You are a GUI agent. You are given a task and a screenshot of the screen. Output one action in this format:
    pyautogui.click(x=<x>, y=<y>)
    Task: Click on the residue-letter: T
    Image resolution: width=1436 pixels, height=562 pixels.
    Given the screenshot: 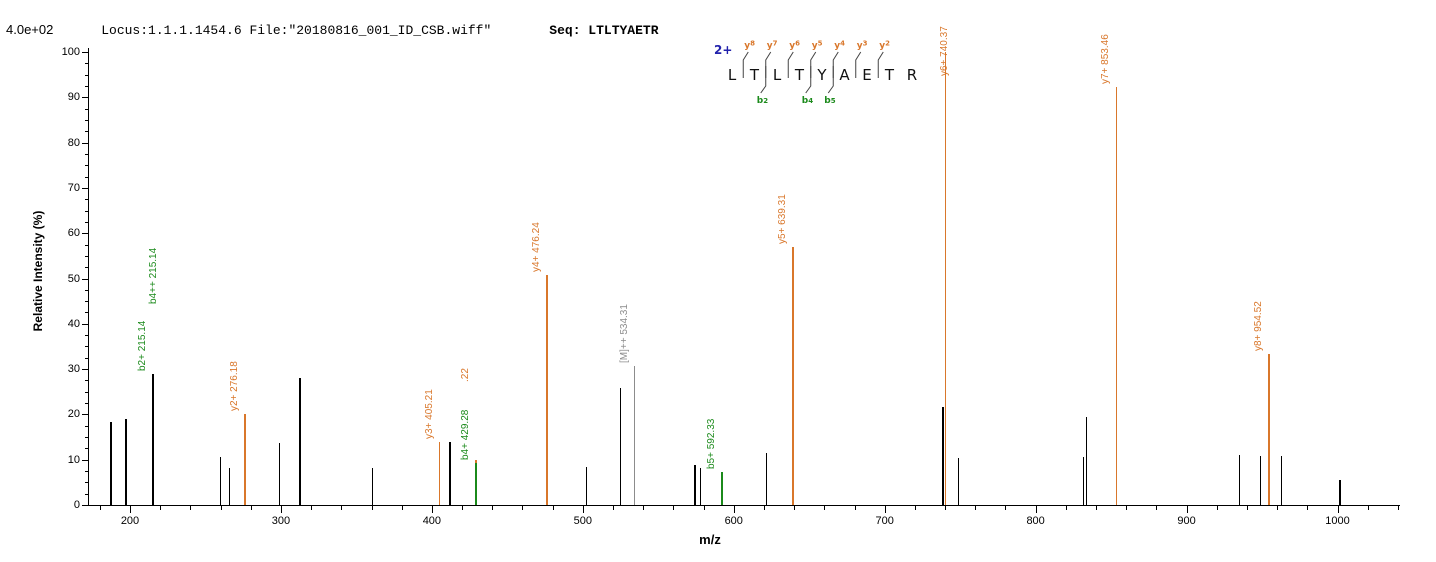 What is the action you would take?
    pyautogui.click(x=754, y=75)
    